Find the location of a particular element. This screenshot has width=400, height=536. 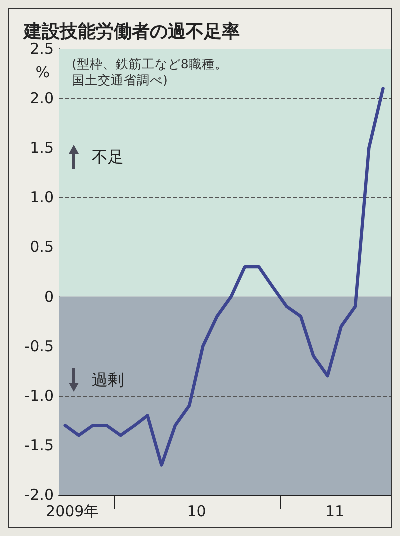

text: (型枠、鉄筋工など8職種。国土交通省調べ) is located at coordinates (150, 72).